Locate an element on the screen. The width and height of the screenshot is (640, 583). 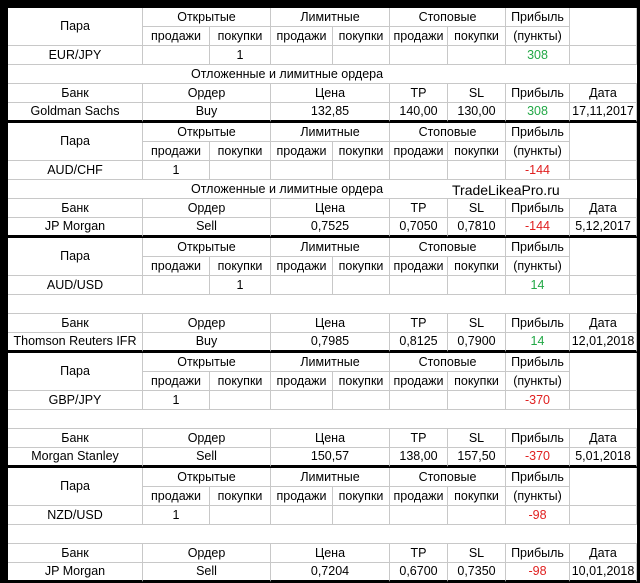
pending-orders-title: Отложенные и лимитные ордера is located at coordinates (322, 189).